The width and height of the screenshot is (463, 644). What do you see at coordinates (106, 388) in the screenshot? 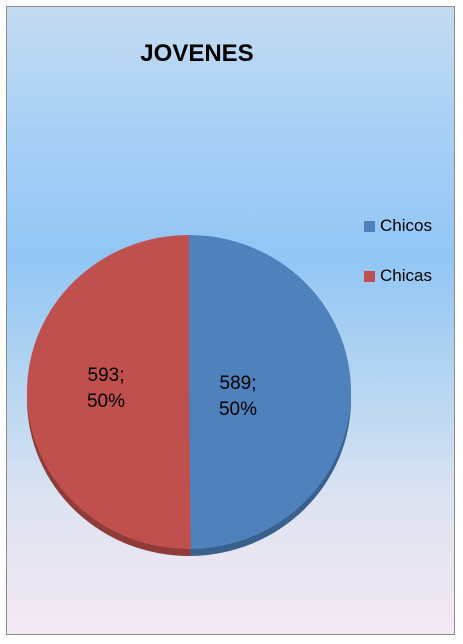
I see `data-label-chicas: 593; 50%` at bounding box center [106, 388].